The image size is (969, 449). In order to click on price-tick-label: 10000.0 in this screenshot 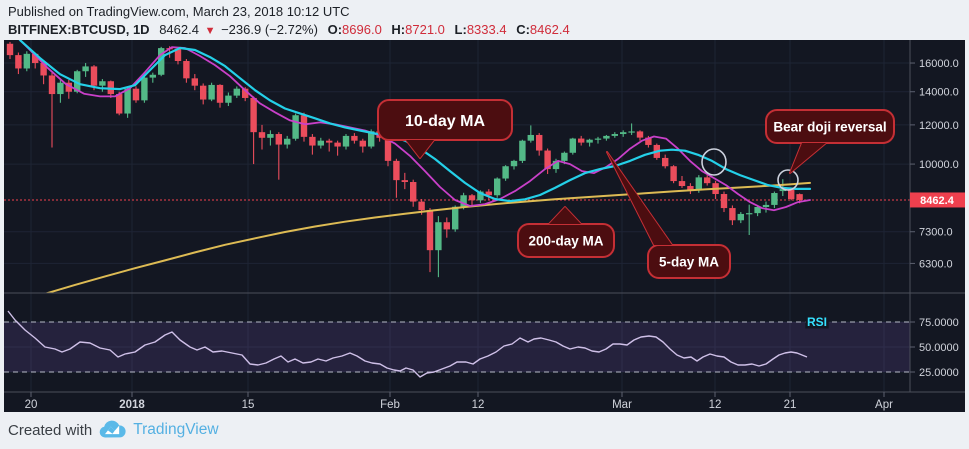, I will do `click(939, 165)`.